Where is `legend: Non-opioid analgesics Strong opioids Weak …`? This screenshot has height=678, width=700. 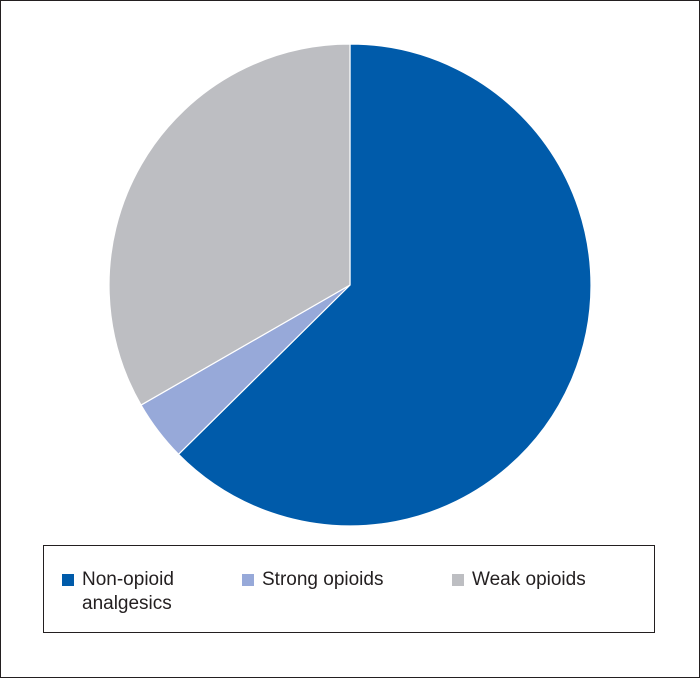 legend: Non-opioid analgesics Strong opioids Weak … is located at coordinates (349, 589).